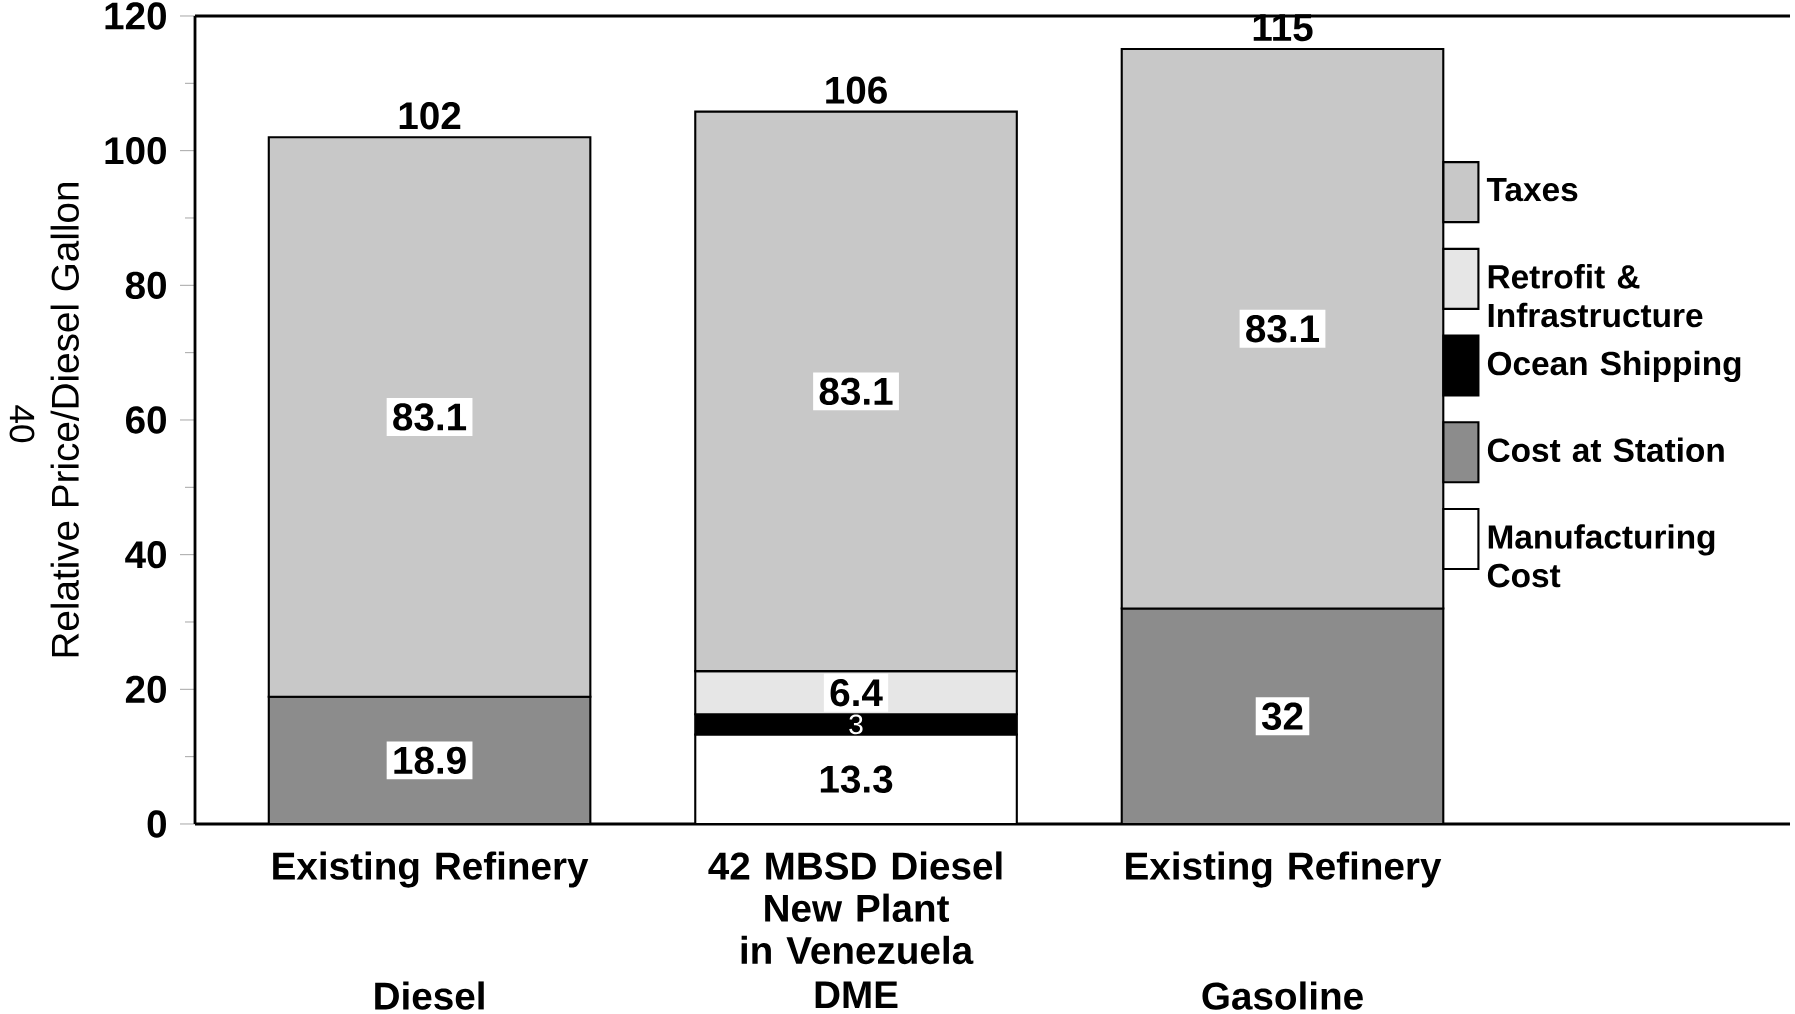 The width and height of the screenshot is (1795, 1014). Describe the element at coordinates (429, 995) in the screenshot. I see `text: Diesel` at that location.